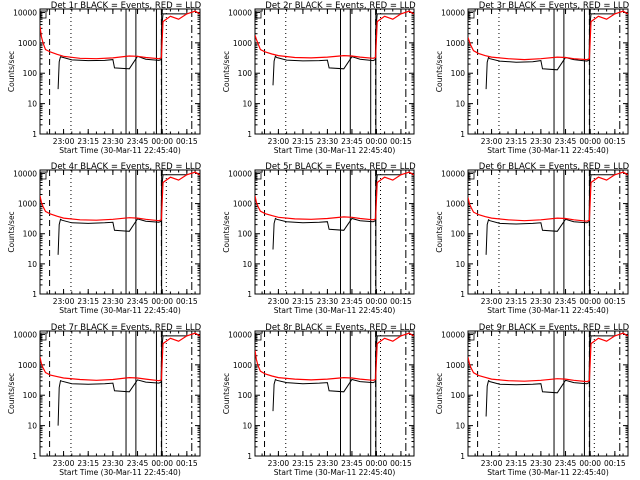 The height and width of the screenshot is (480, 640). What do you see at coordinates (126, 6) in the screenshot?
I see `panel-title: Det 1r BLACK = Events, RED = LLD` at bounding box center [126, 6].